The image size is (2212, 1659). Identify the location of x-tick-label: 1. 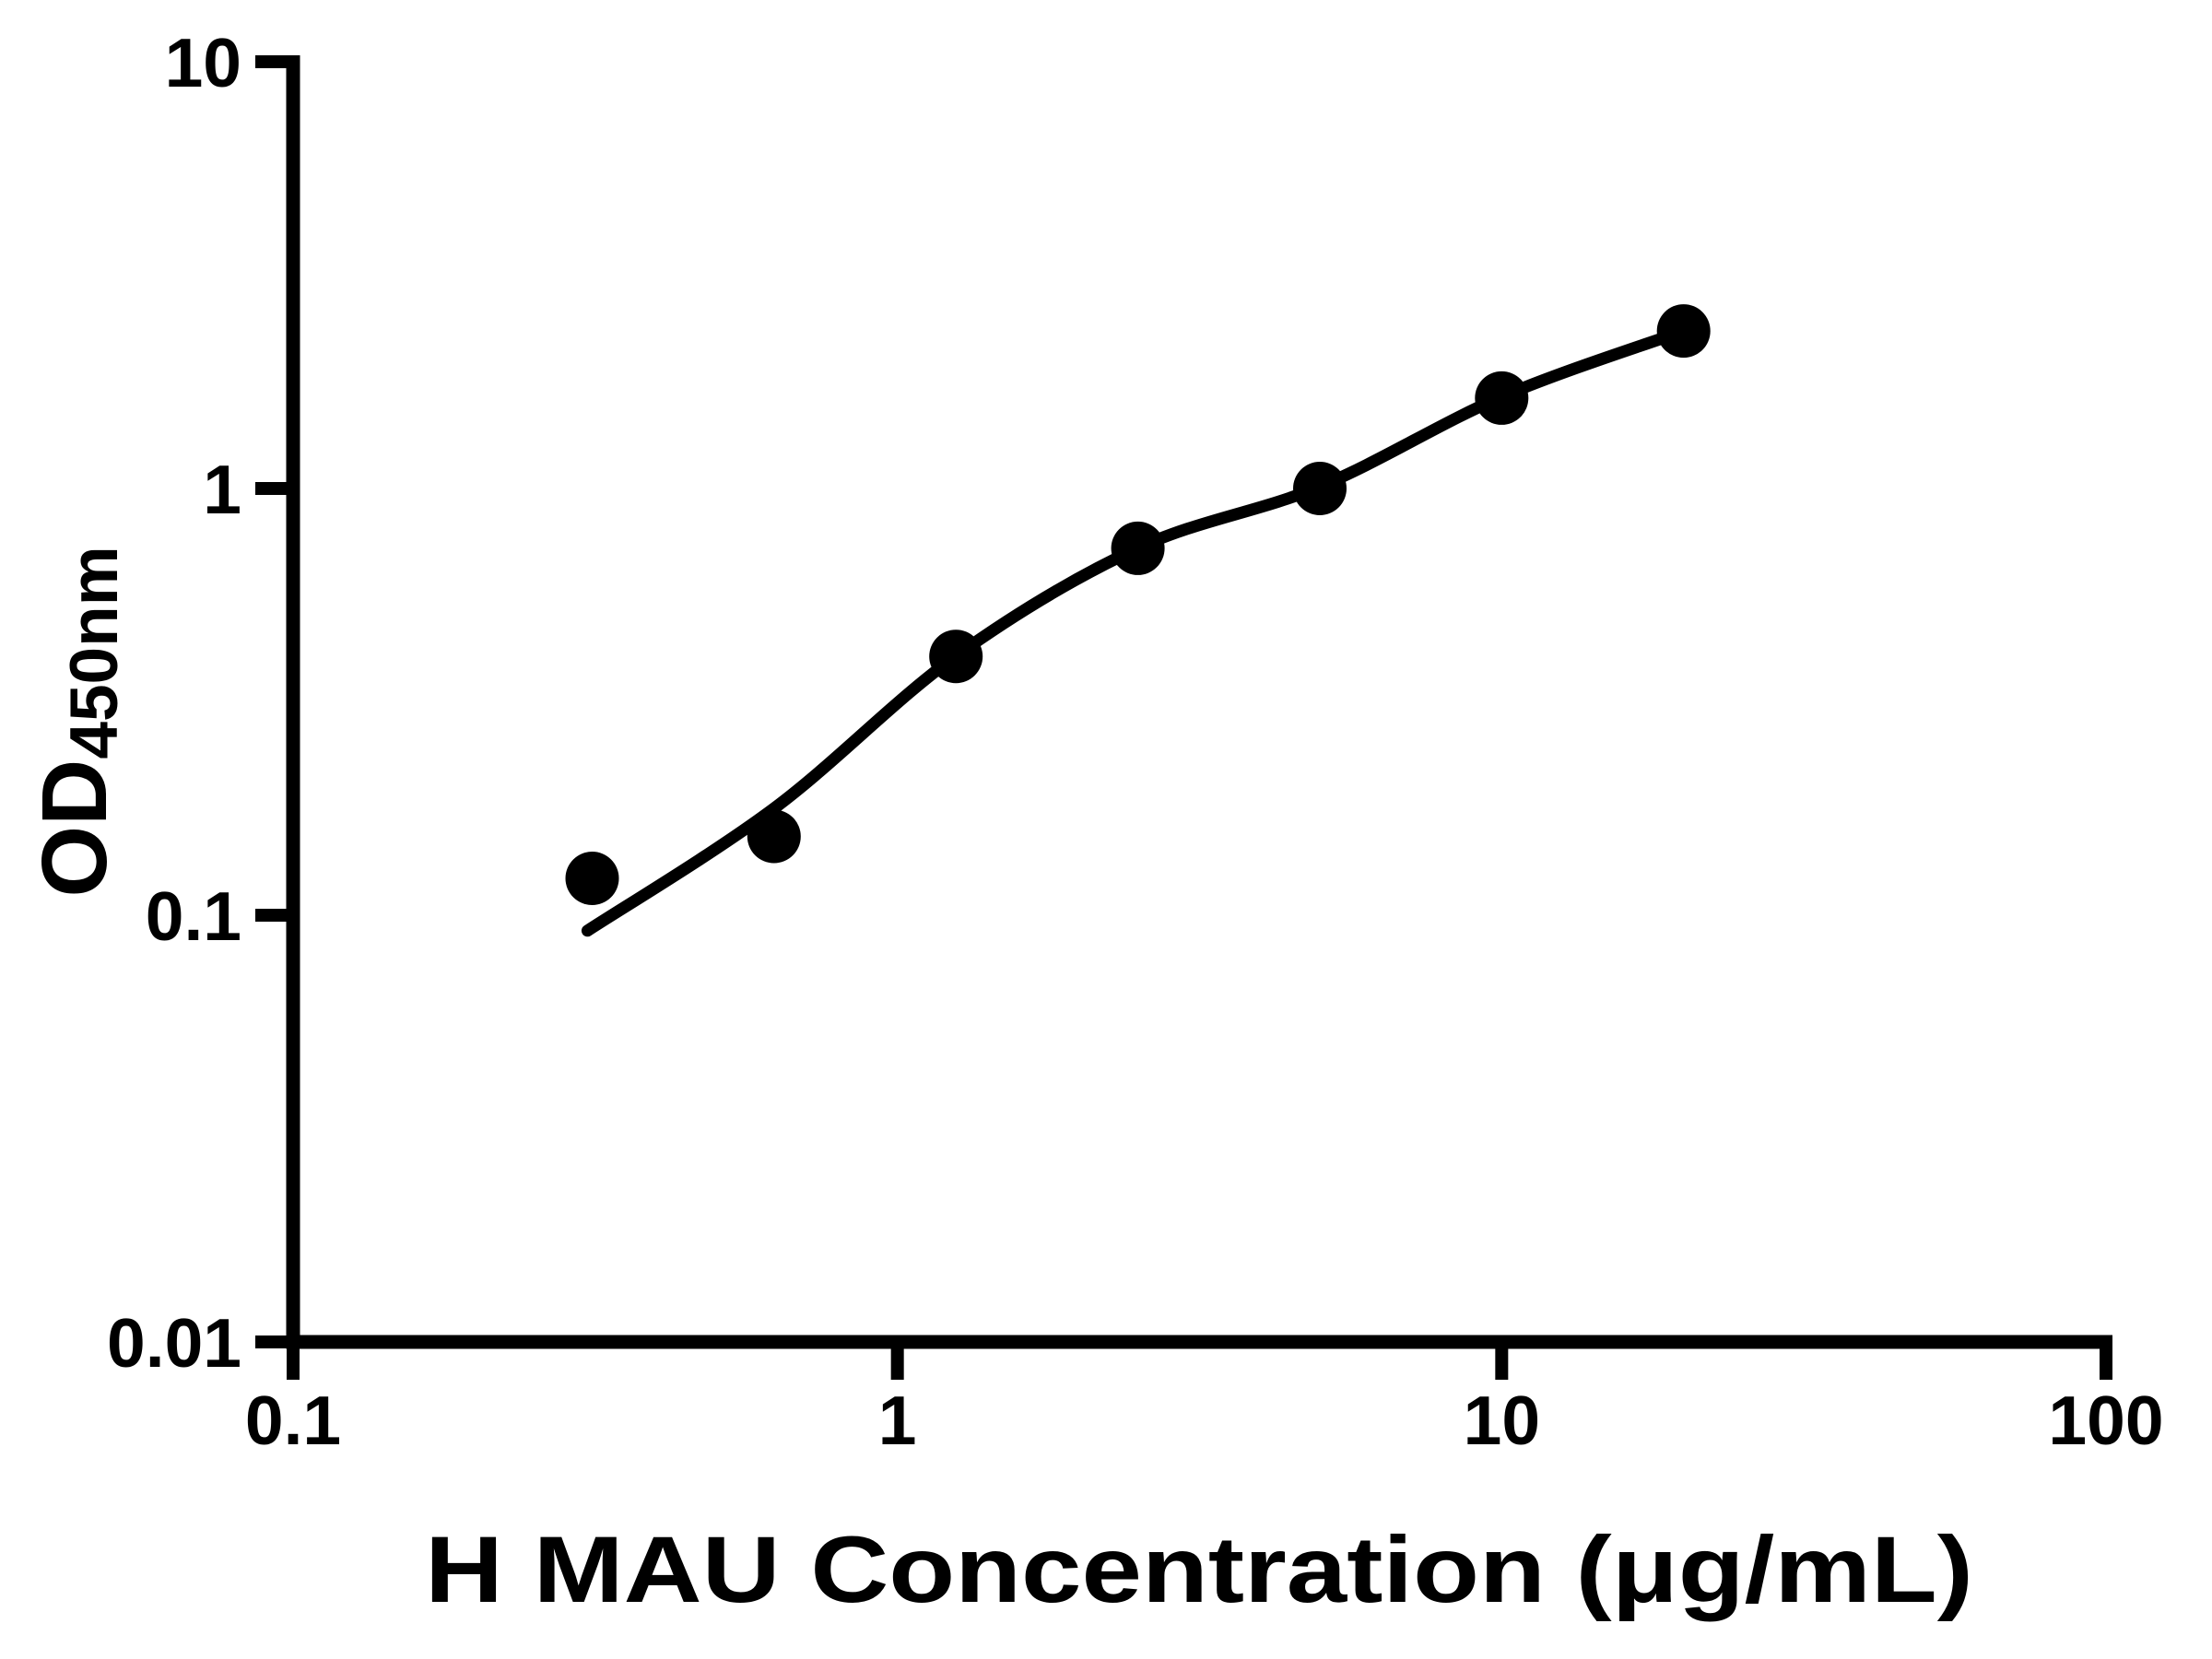
(897, 1420).